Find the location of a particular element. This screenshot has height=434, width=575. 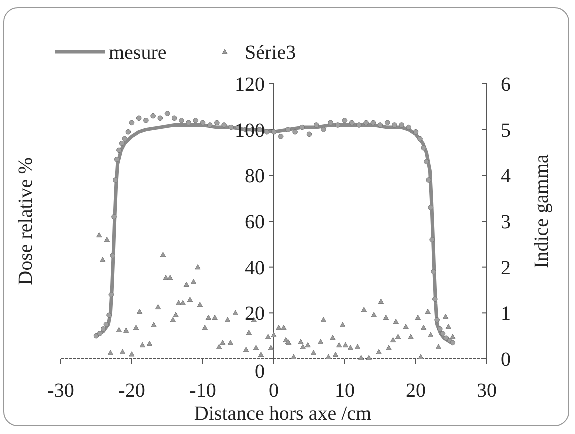

x-tick-label: 30 is located at coordinates (487, 391).